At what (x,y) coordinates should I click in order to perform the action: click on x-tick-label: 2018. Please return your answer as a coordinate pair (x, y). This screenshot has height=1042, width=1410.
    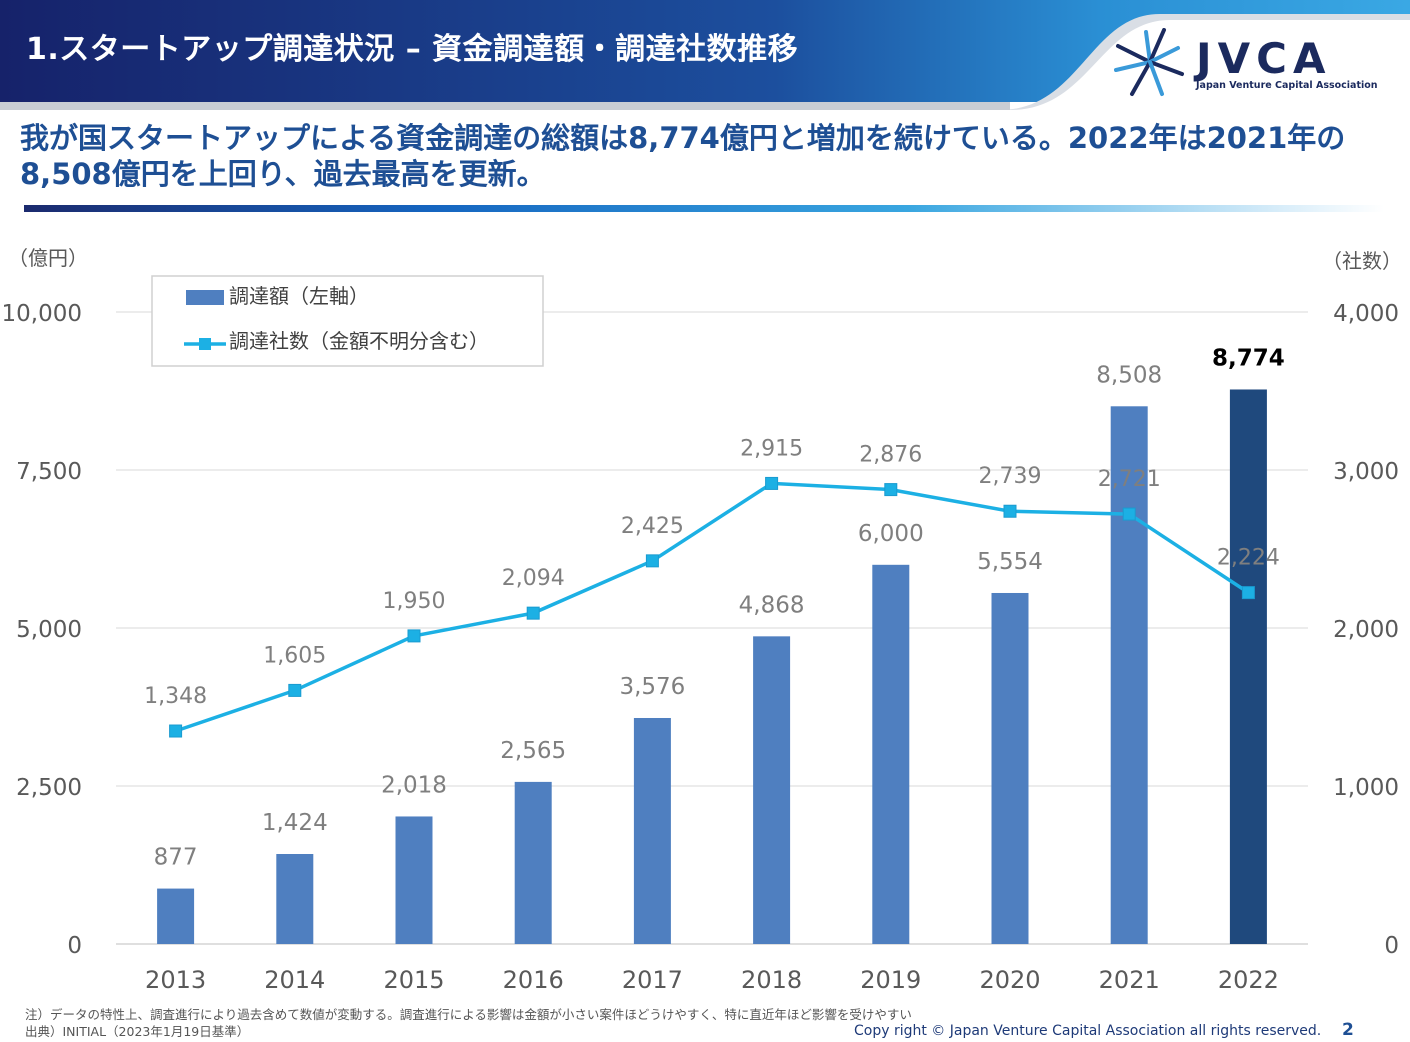
    Looking at the image, I should click on (771, 980).